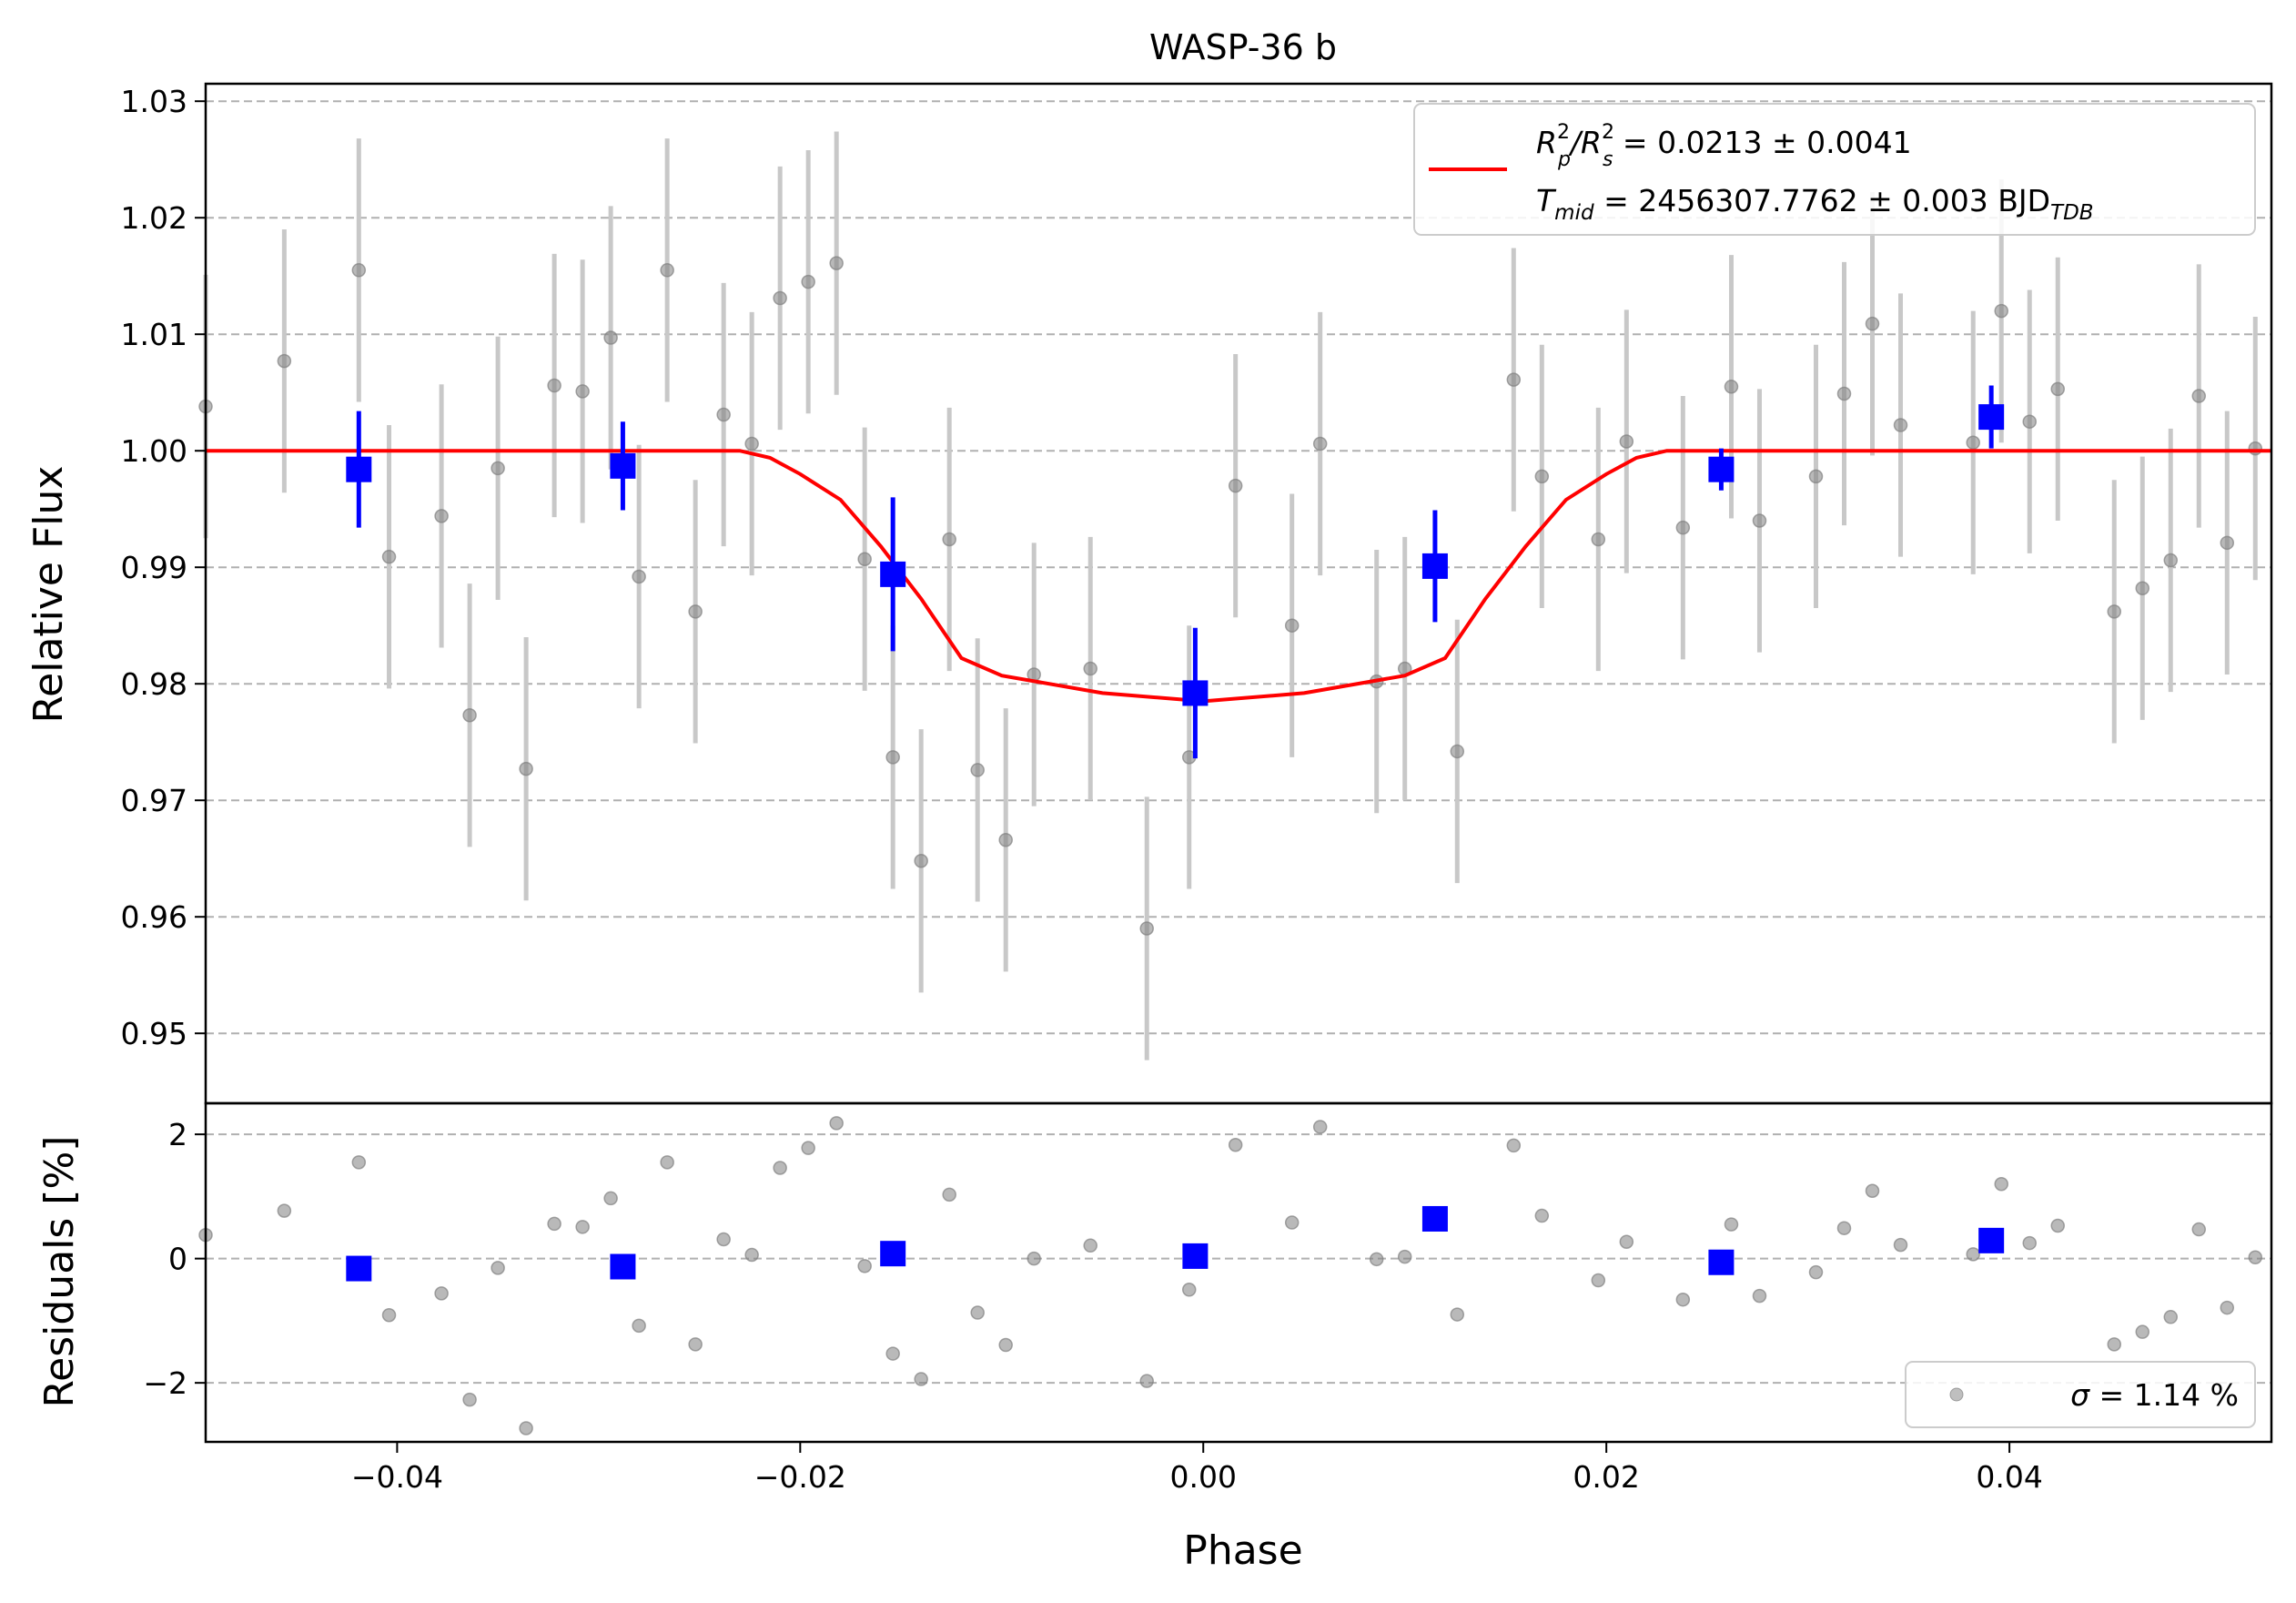 This screenshot has height=1603, width=2296. What do you see at coordinates (154, 218) in the screenshot?
I see `flux-y-tick-label: 1.02` at bounding box center [154, 218].